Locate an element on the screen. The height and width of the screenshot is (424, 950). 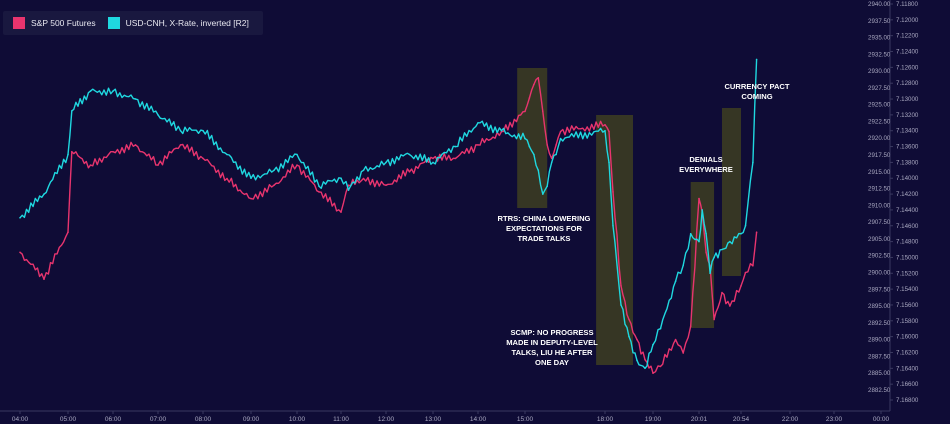
x-tick-label: 06:00 is located at coordinates (113, 419).